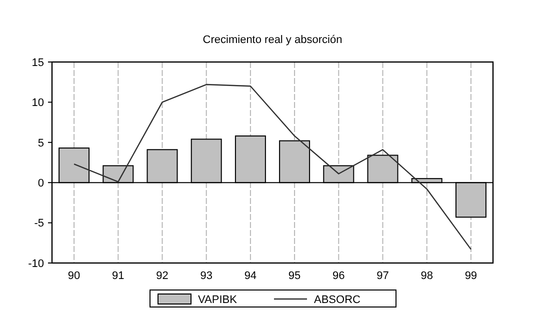 This screenshot has width=540, height=331. What do you see at coordinates (426, 276) in the screenshot?
I see `x-tick-label: 98` at bounding box center [426, 276].